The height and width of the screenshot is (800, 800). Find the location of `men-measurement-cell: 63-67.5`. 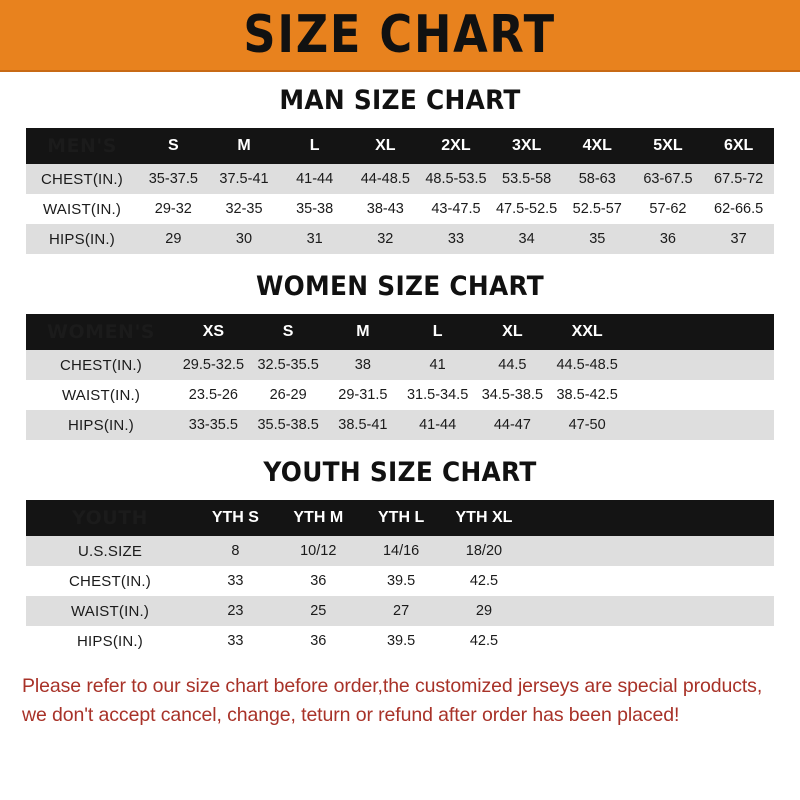

men-measurement-cell: 63-67.5 is located at coordinates (668, 179).